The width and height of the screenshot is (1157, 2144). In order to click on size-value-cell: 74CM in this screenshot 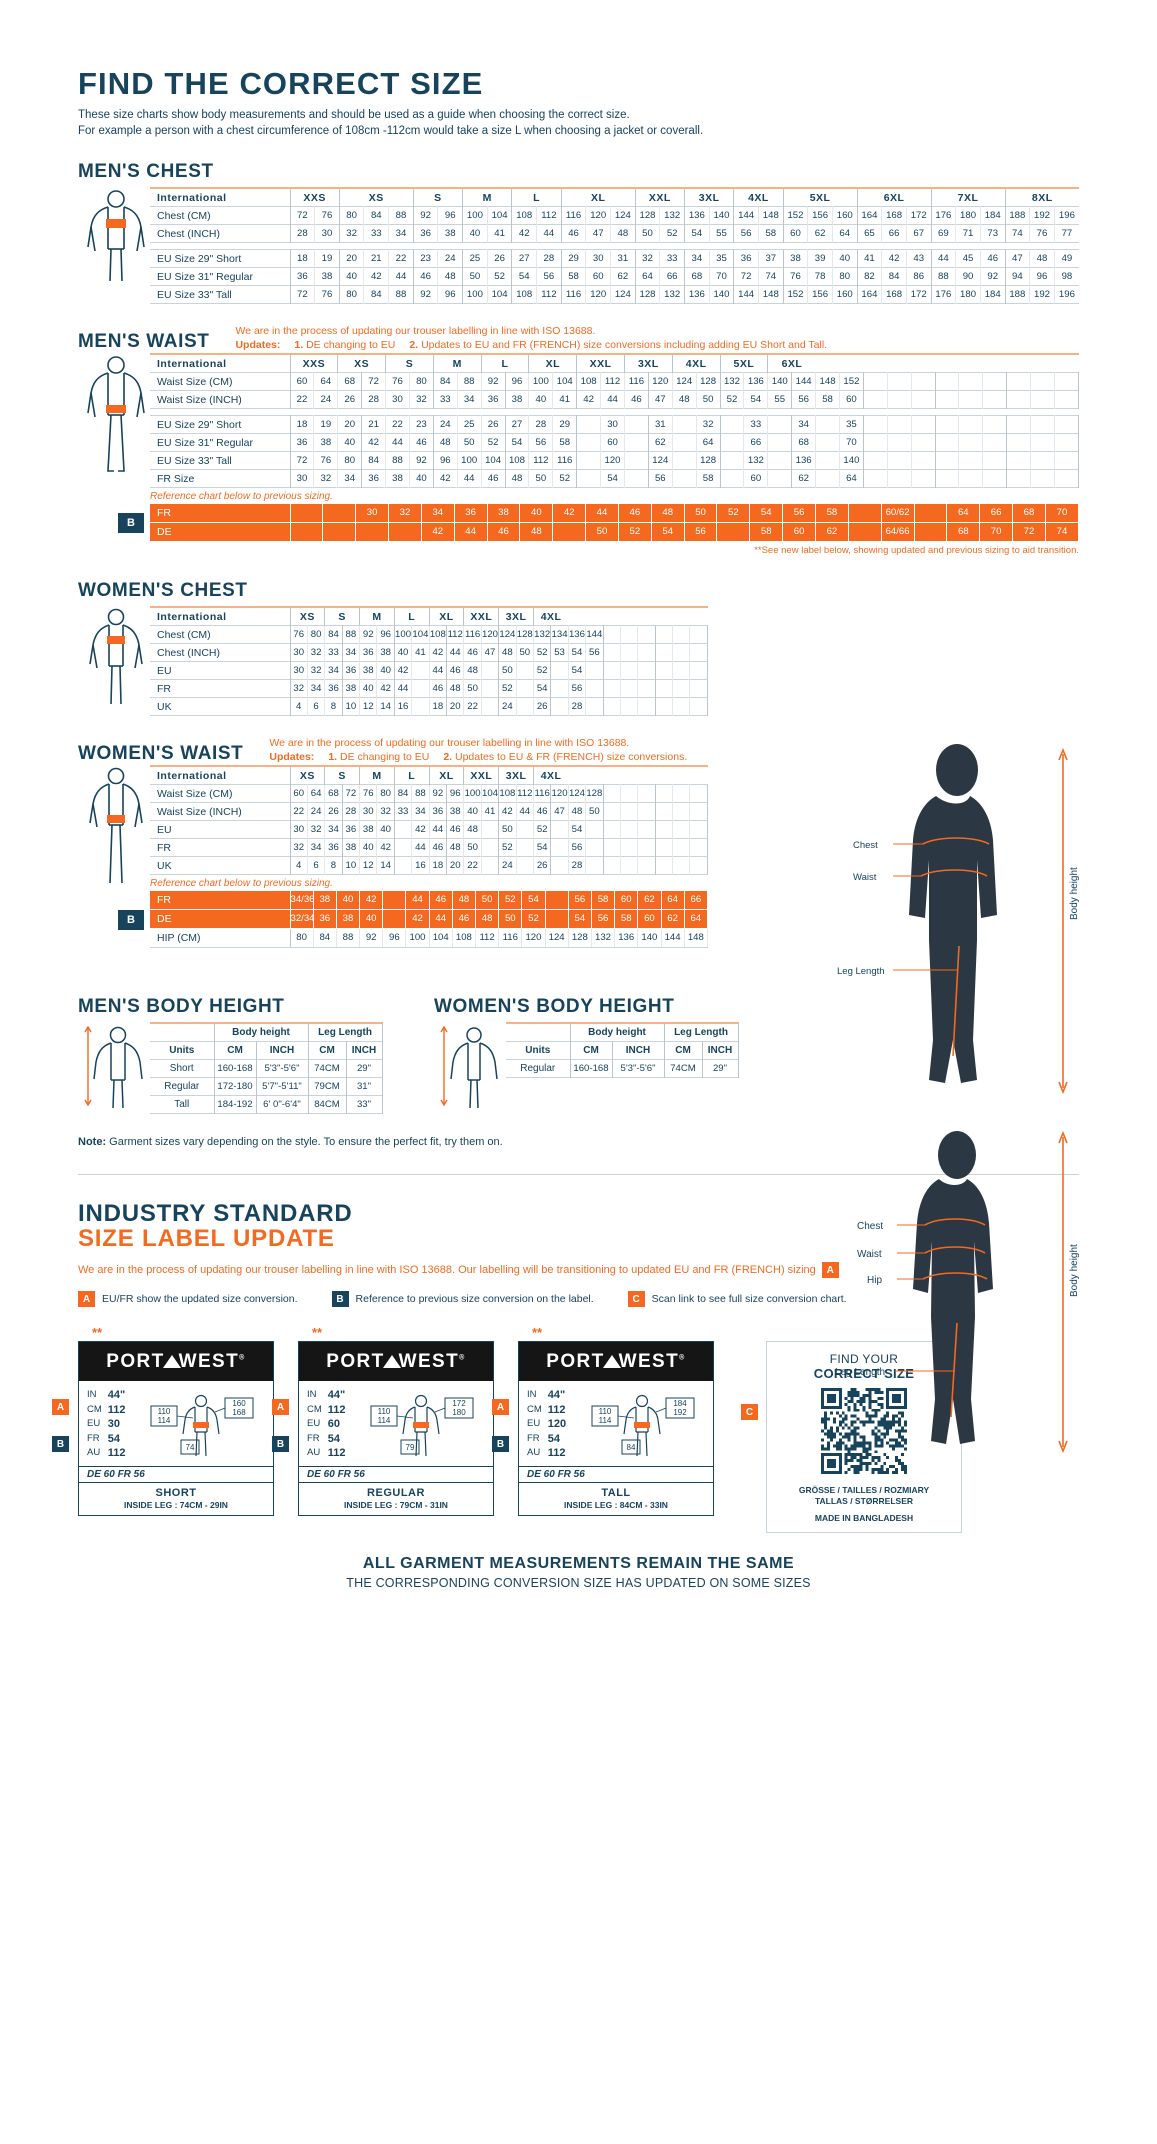, I will do `click(327, 1068)`.